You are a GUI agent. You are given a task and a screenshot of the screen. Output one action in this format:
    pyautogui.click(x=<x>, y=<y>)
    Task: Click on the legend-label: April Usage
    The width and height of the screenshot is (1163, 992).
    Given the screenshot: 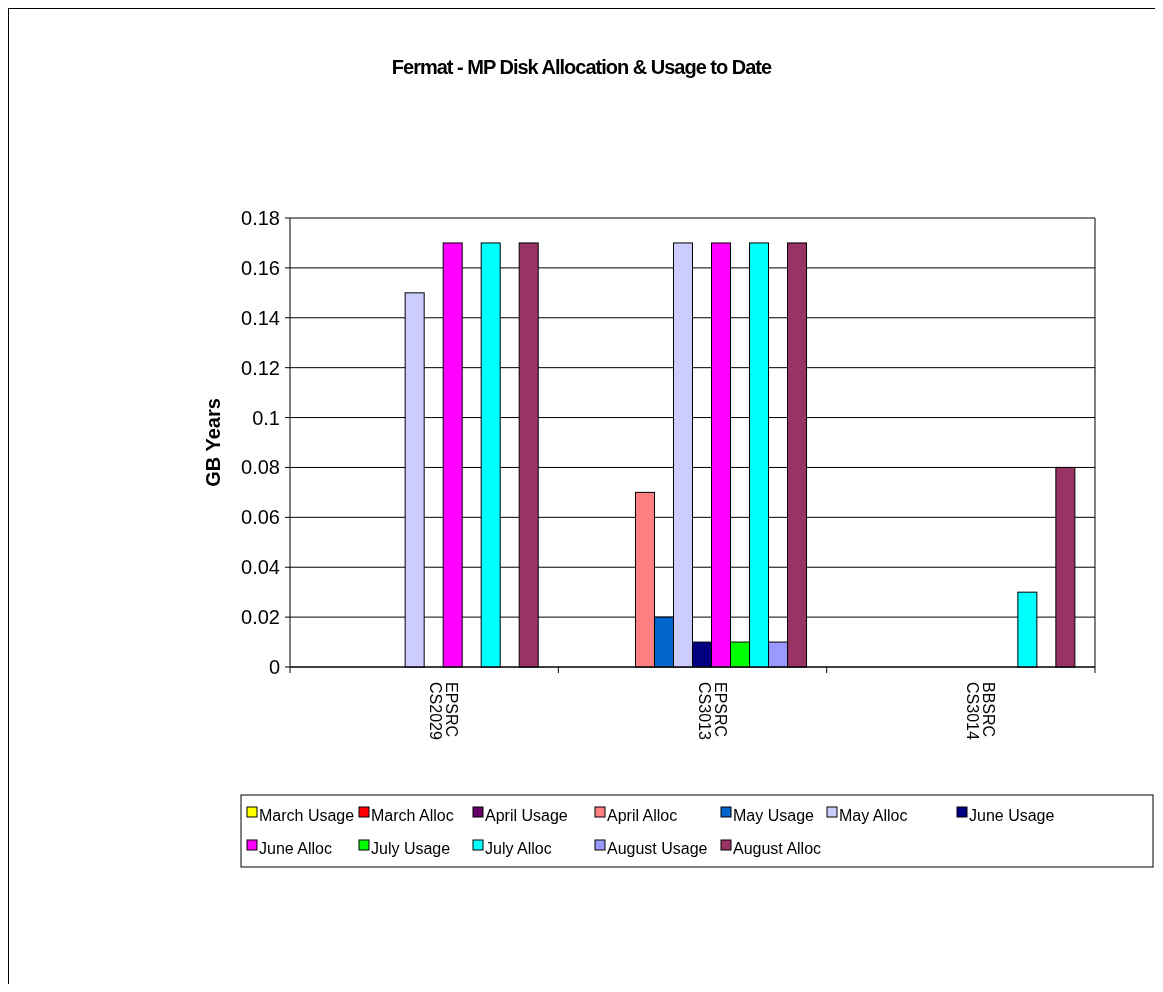 What is the action you would take?
    pyautogui.click(x=526, y=815)
    